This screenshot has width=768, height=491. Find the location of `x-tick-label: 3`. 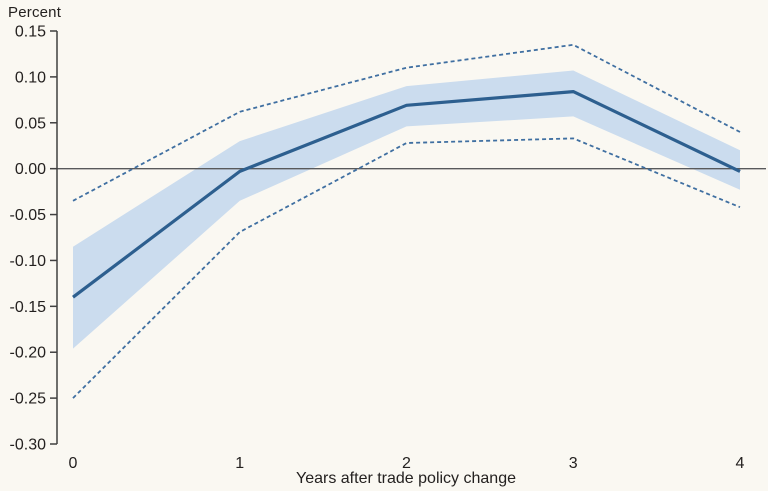

x-tick-label: 3 is located at coordinates (573, 463).